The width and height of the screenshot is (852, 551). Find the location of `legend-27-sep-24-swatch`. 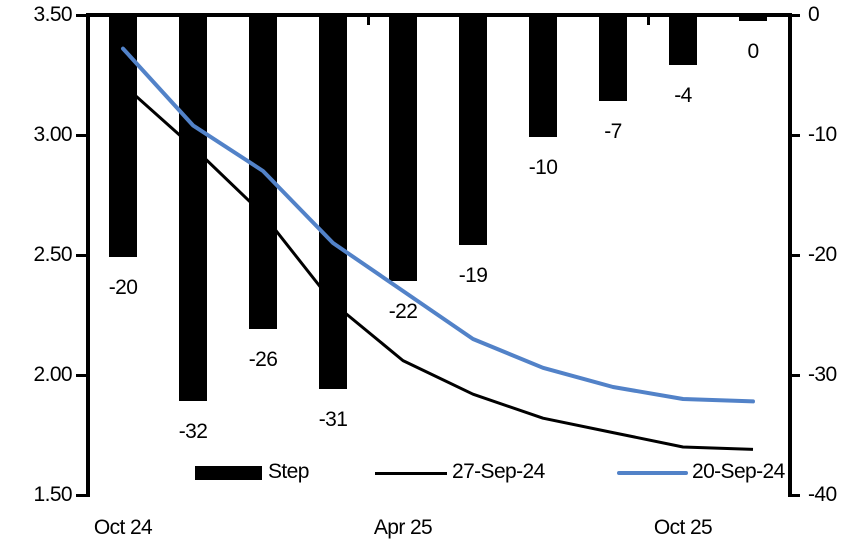

legend-27-sep-24-swatch is located at coordinates (411, 473).